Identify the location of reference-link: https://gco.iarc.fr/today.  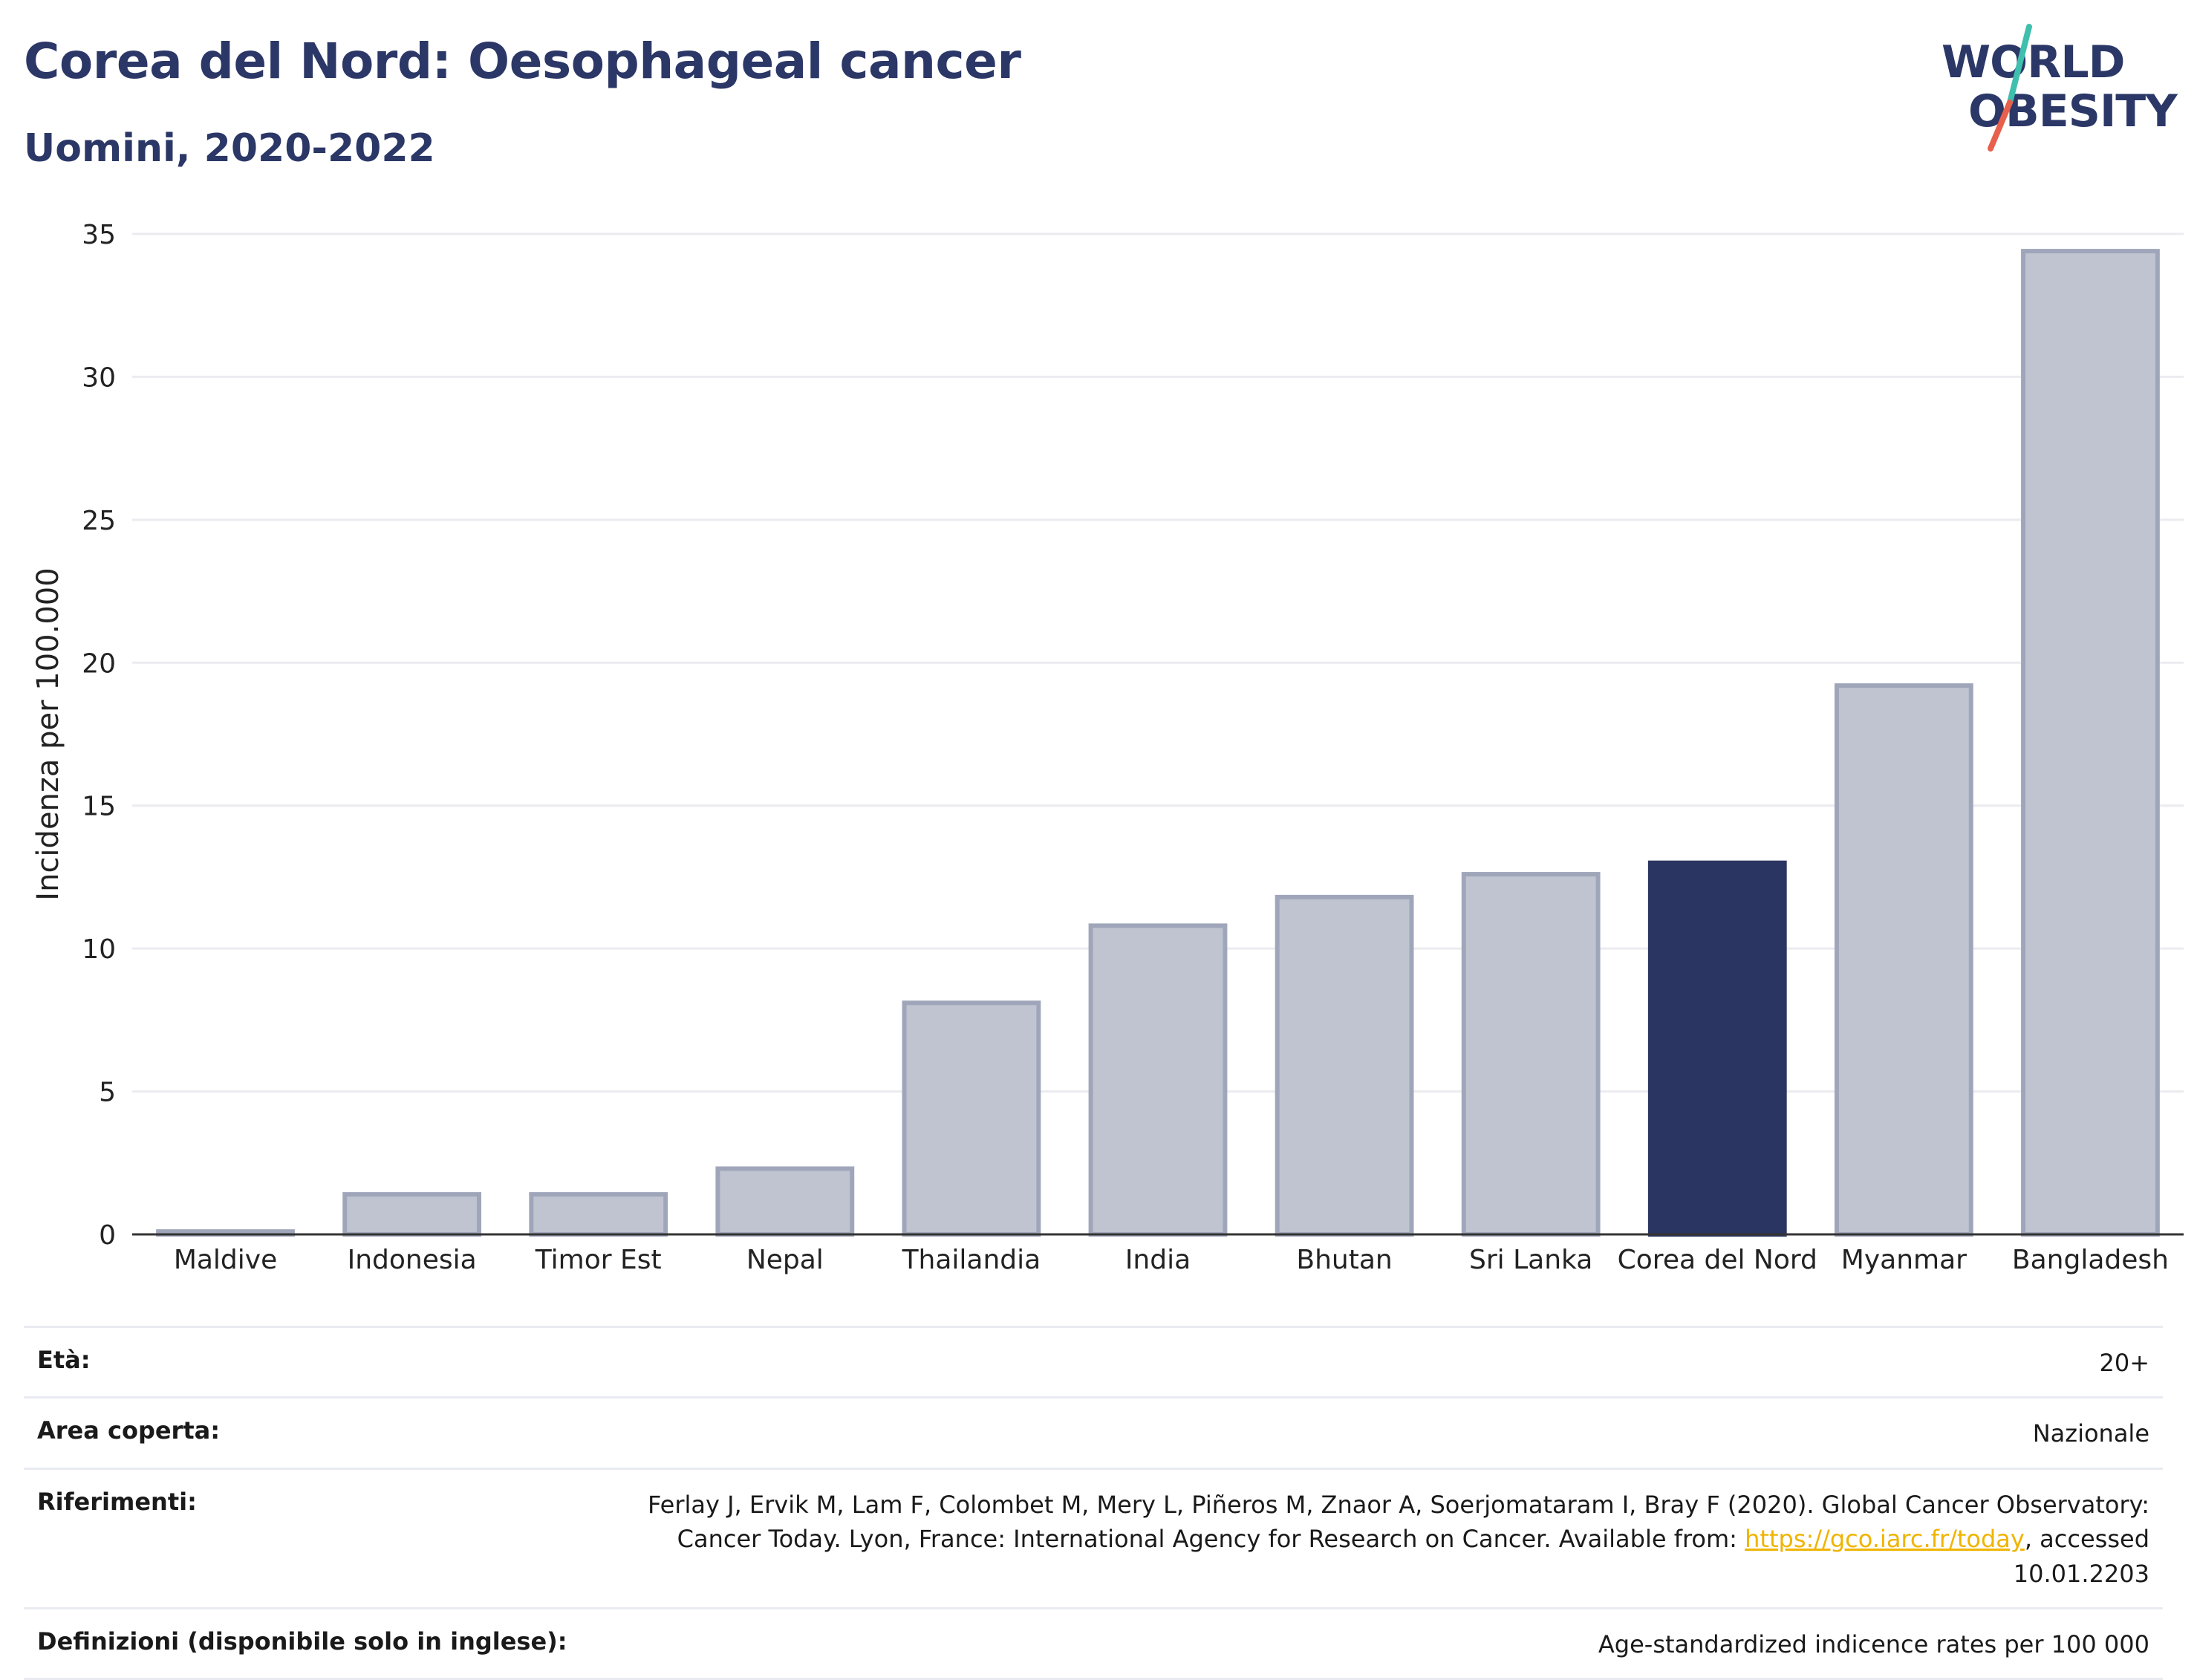
(1885, 1540).